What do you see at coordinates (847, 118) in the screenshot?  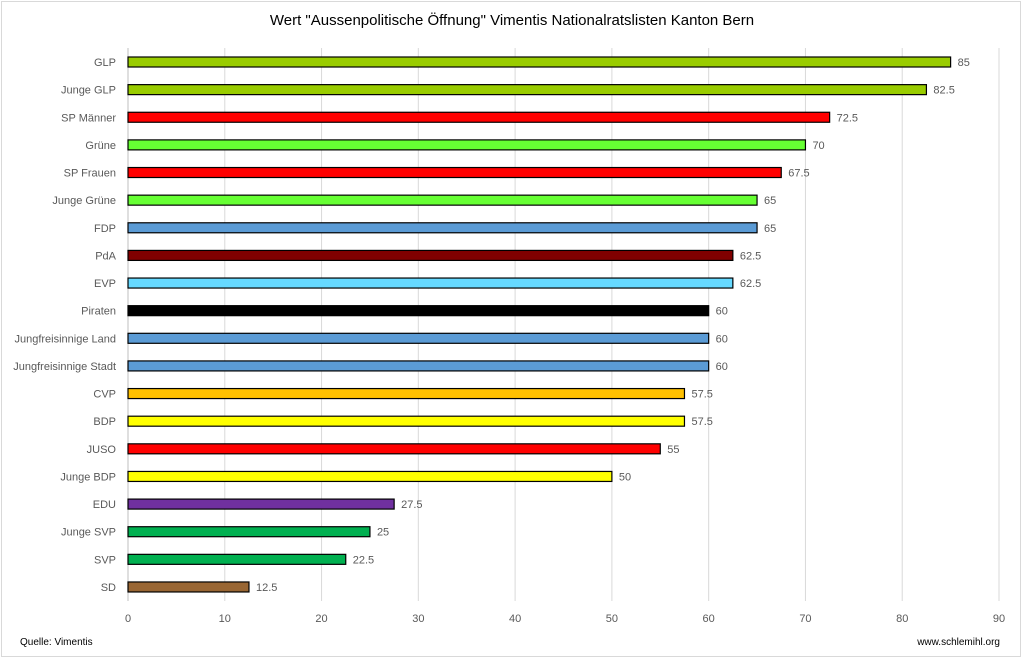 I see `value-label: 72.5` at bounding box center [847, 118].